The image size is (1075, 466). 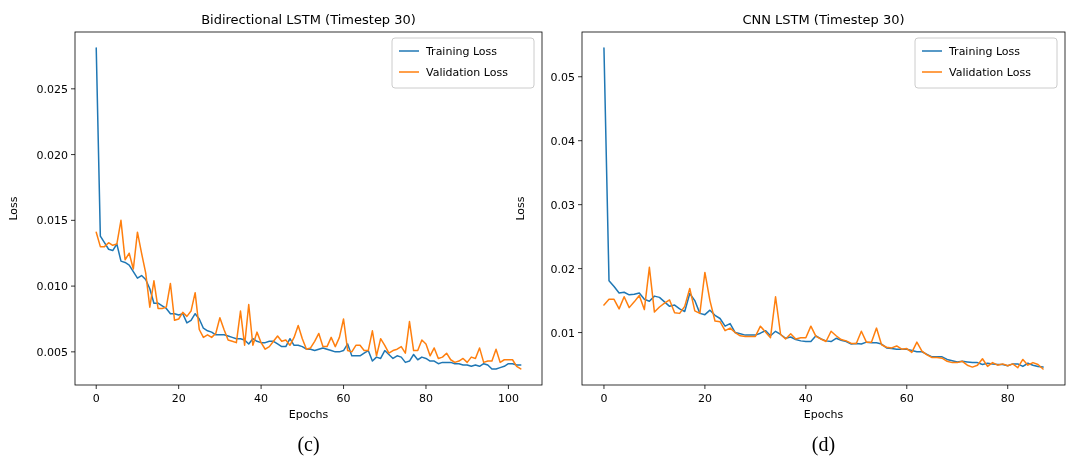 What do you see at coordinates (52, 89) in the screenshot?
I see `y-tick-label: 0.025` at bounding box center [52, 89].